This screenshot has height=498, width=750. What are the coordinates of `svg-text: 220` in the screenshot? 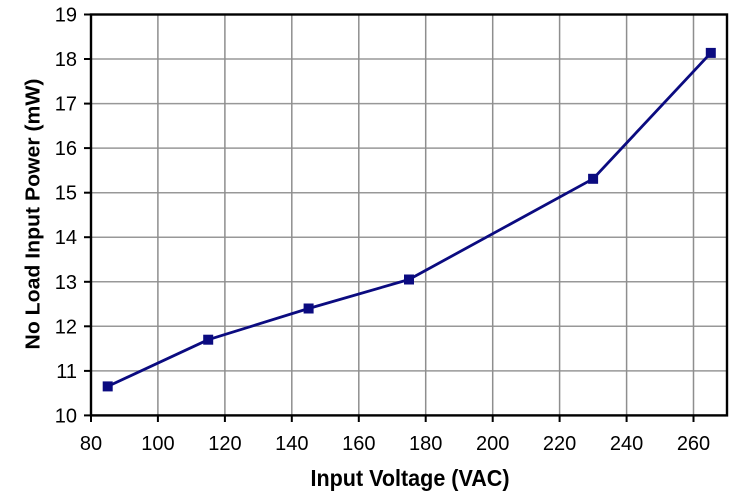 It's located at (559, 444).